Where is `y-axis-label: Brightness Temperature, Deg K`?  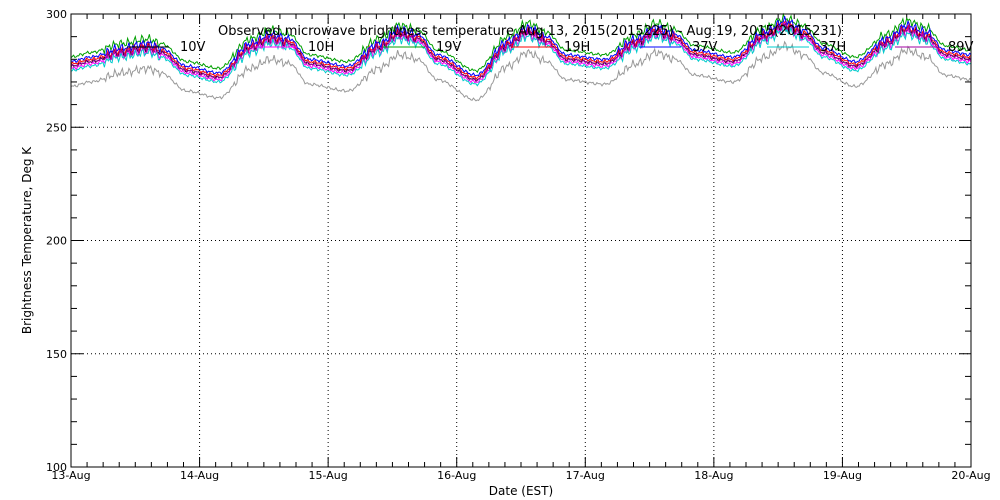
y-axis-label: Brightness Temperature, Deg K is located at coordinates (27, 240).